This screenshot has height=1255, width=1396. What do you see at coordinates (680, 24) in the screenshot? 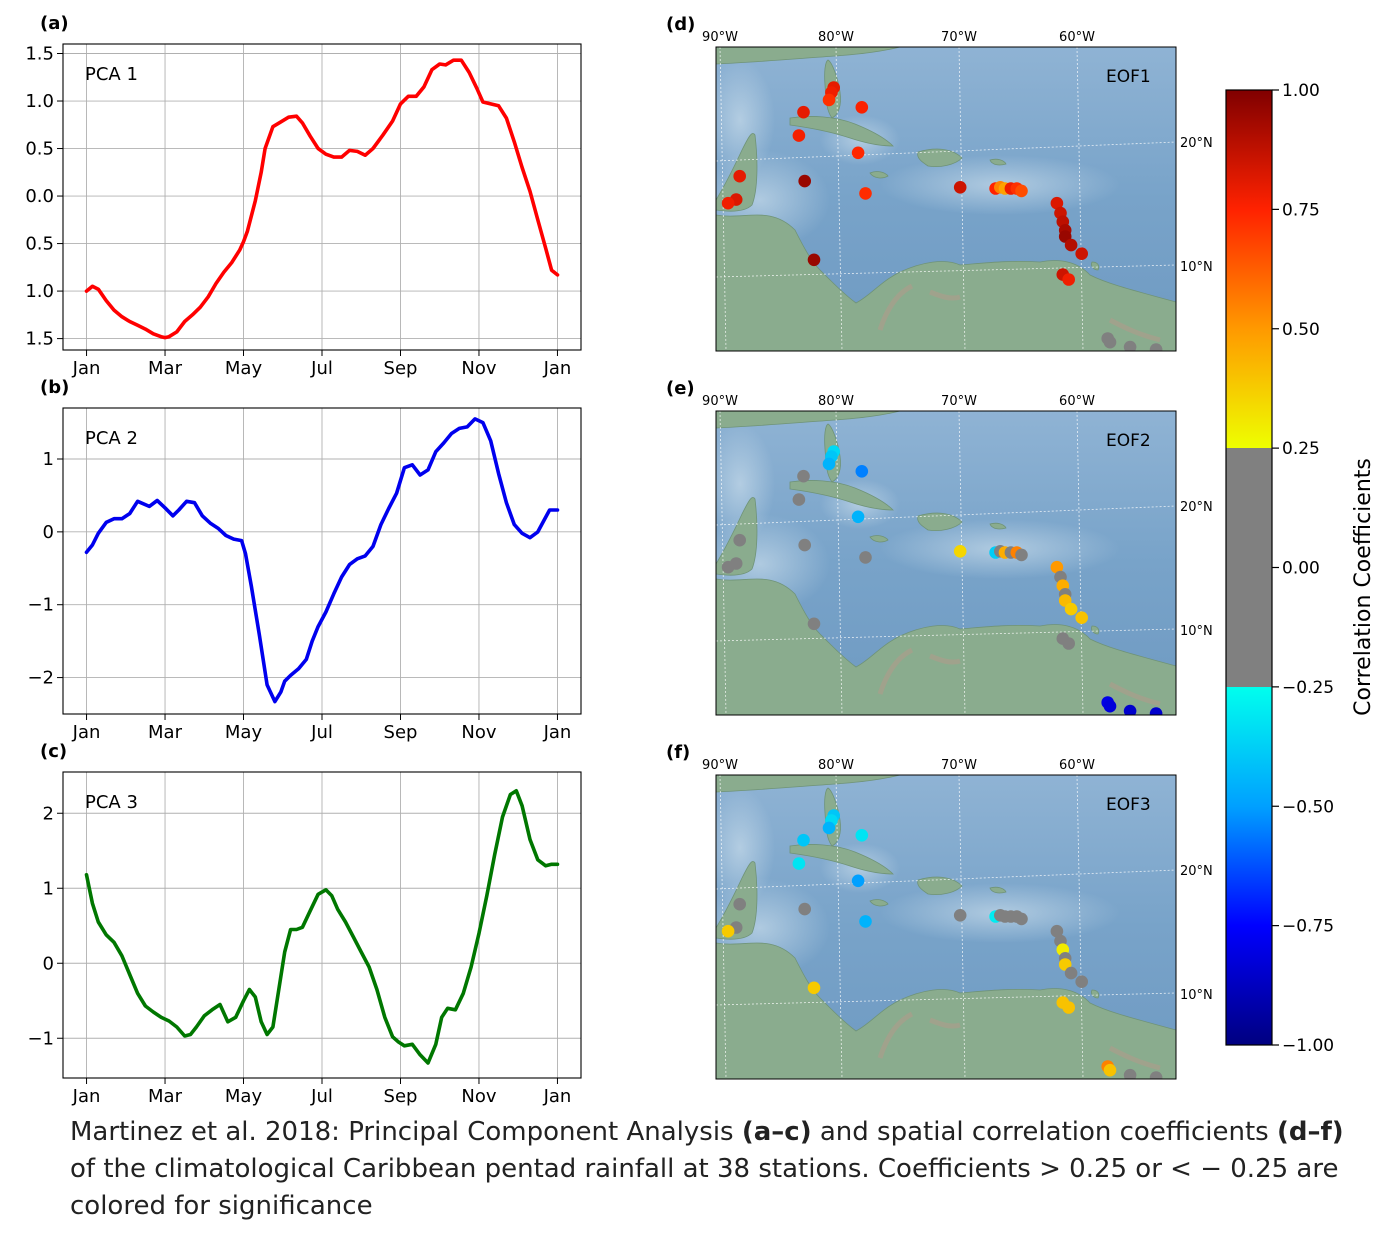
I see `panel-label: (d)` at bounding box center [680, 24].